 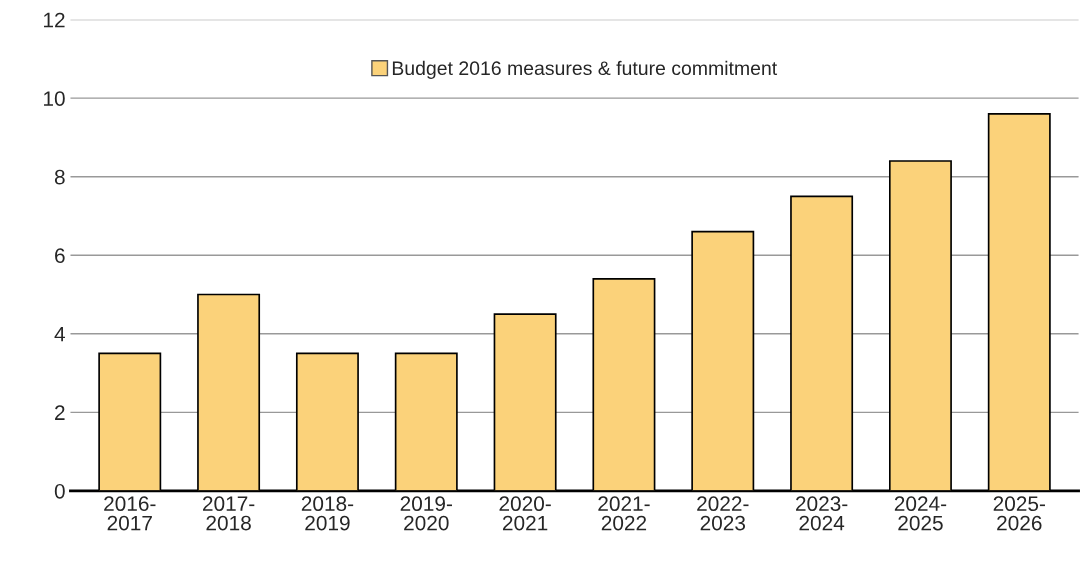 What do you see at coordinates (60, 256) in the screenshot?
I see `y-tick-label: 6` at bounding box center [60, 256].